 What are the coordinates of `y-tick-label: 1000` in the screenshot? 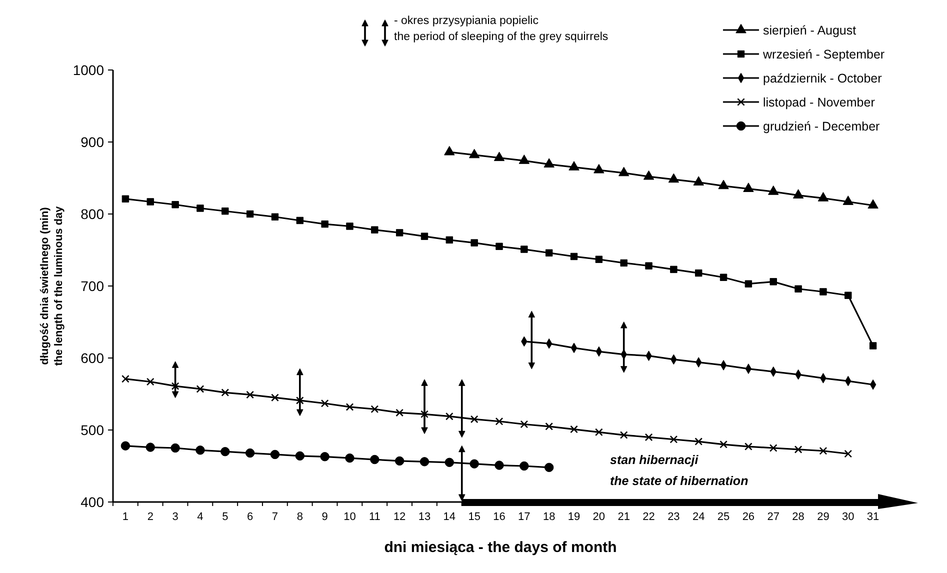 It's located at (88, 70).